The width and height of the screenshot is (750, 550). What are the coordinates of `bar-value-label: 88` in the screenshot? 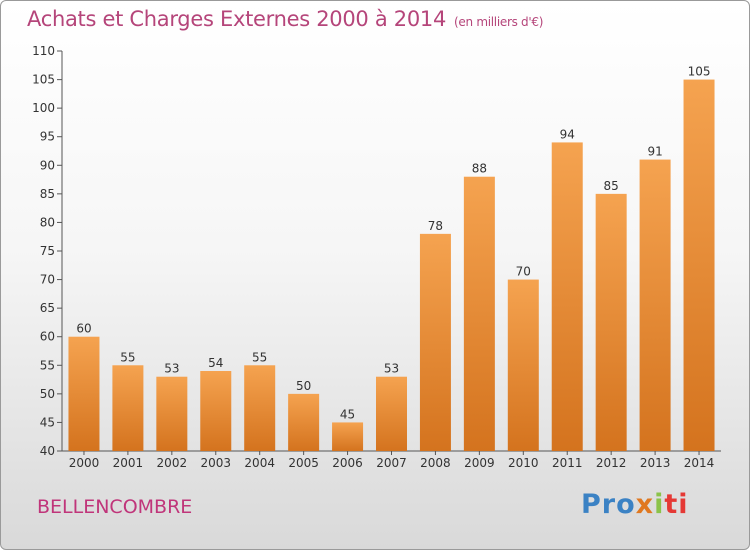 It's located at (479, 169).